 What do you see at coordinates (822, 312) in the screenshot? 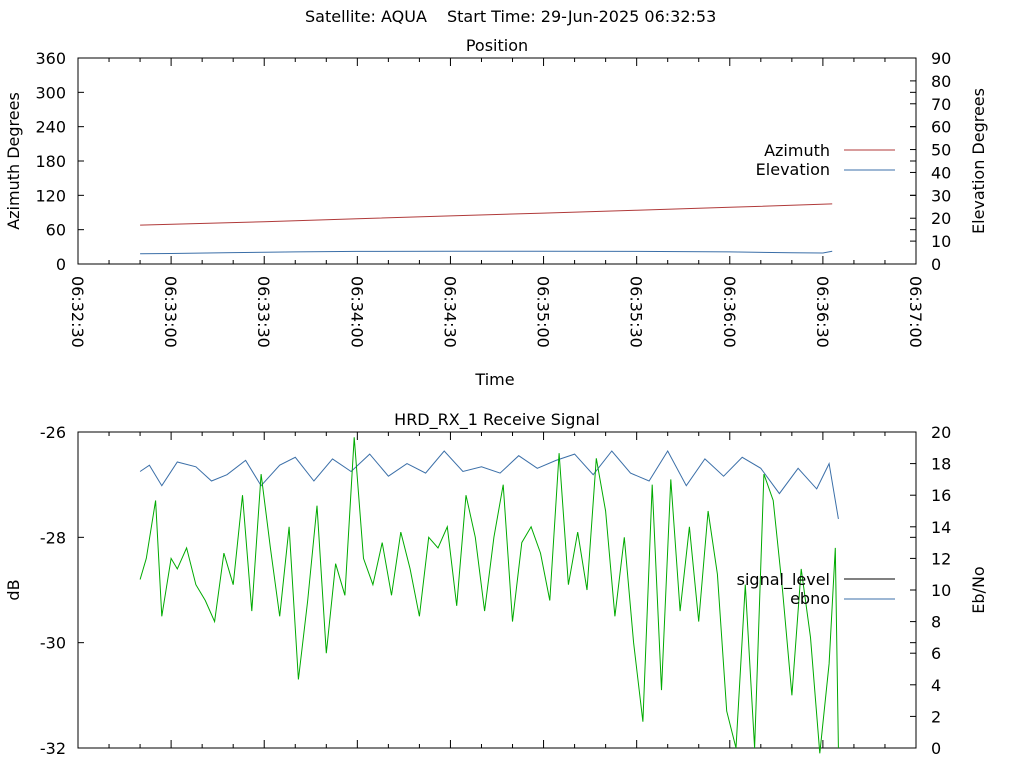
I see `position-x-tick-label: 06:36:30` at bounding box center [822, 312].